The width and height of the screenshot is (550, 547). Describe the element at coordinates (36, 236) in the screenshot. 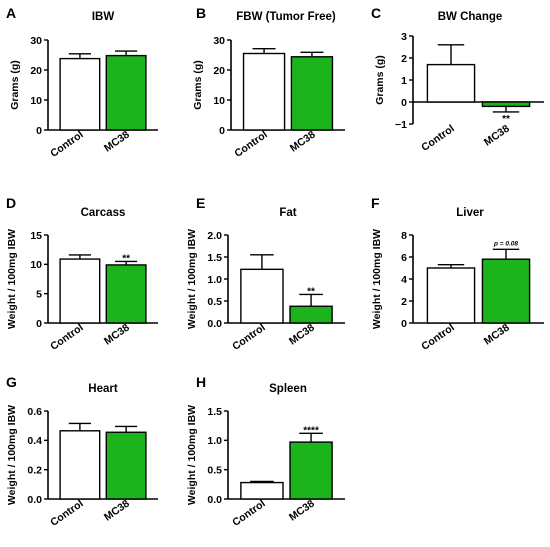

I see `y-tick-label: 15` at that location.